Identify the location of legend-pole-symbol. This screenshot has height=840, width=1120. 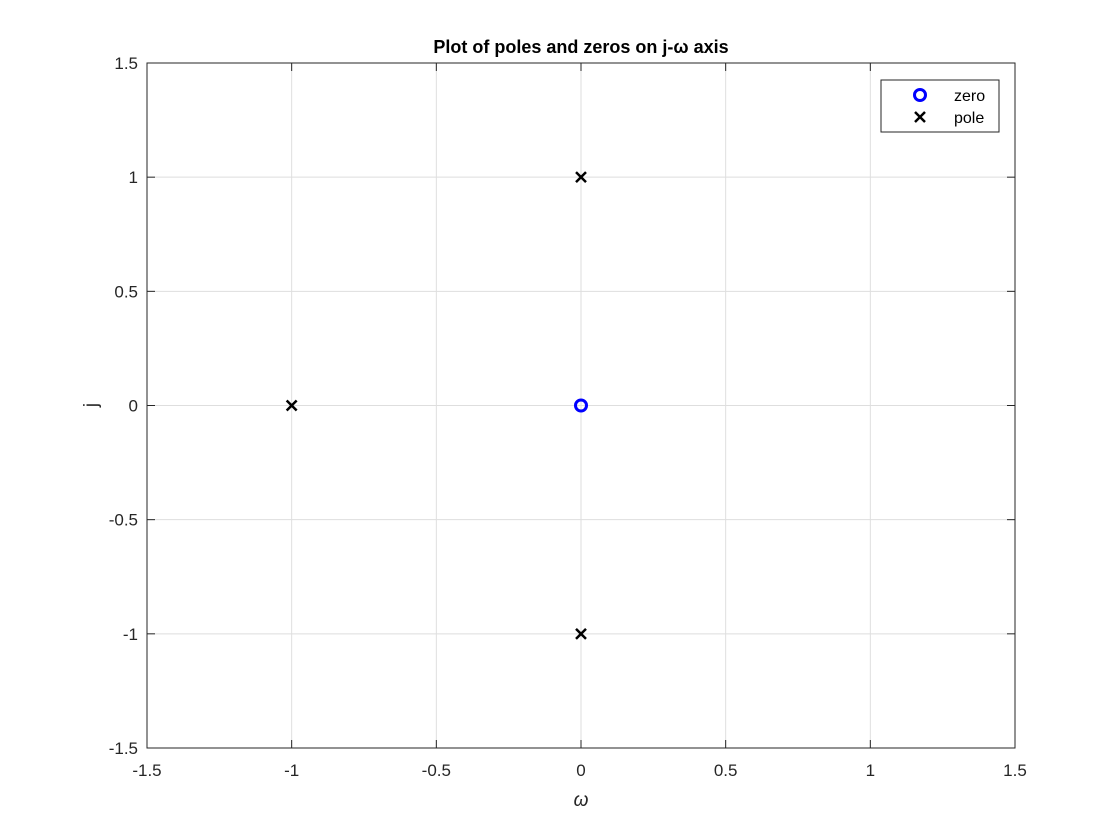
(920, 117).